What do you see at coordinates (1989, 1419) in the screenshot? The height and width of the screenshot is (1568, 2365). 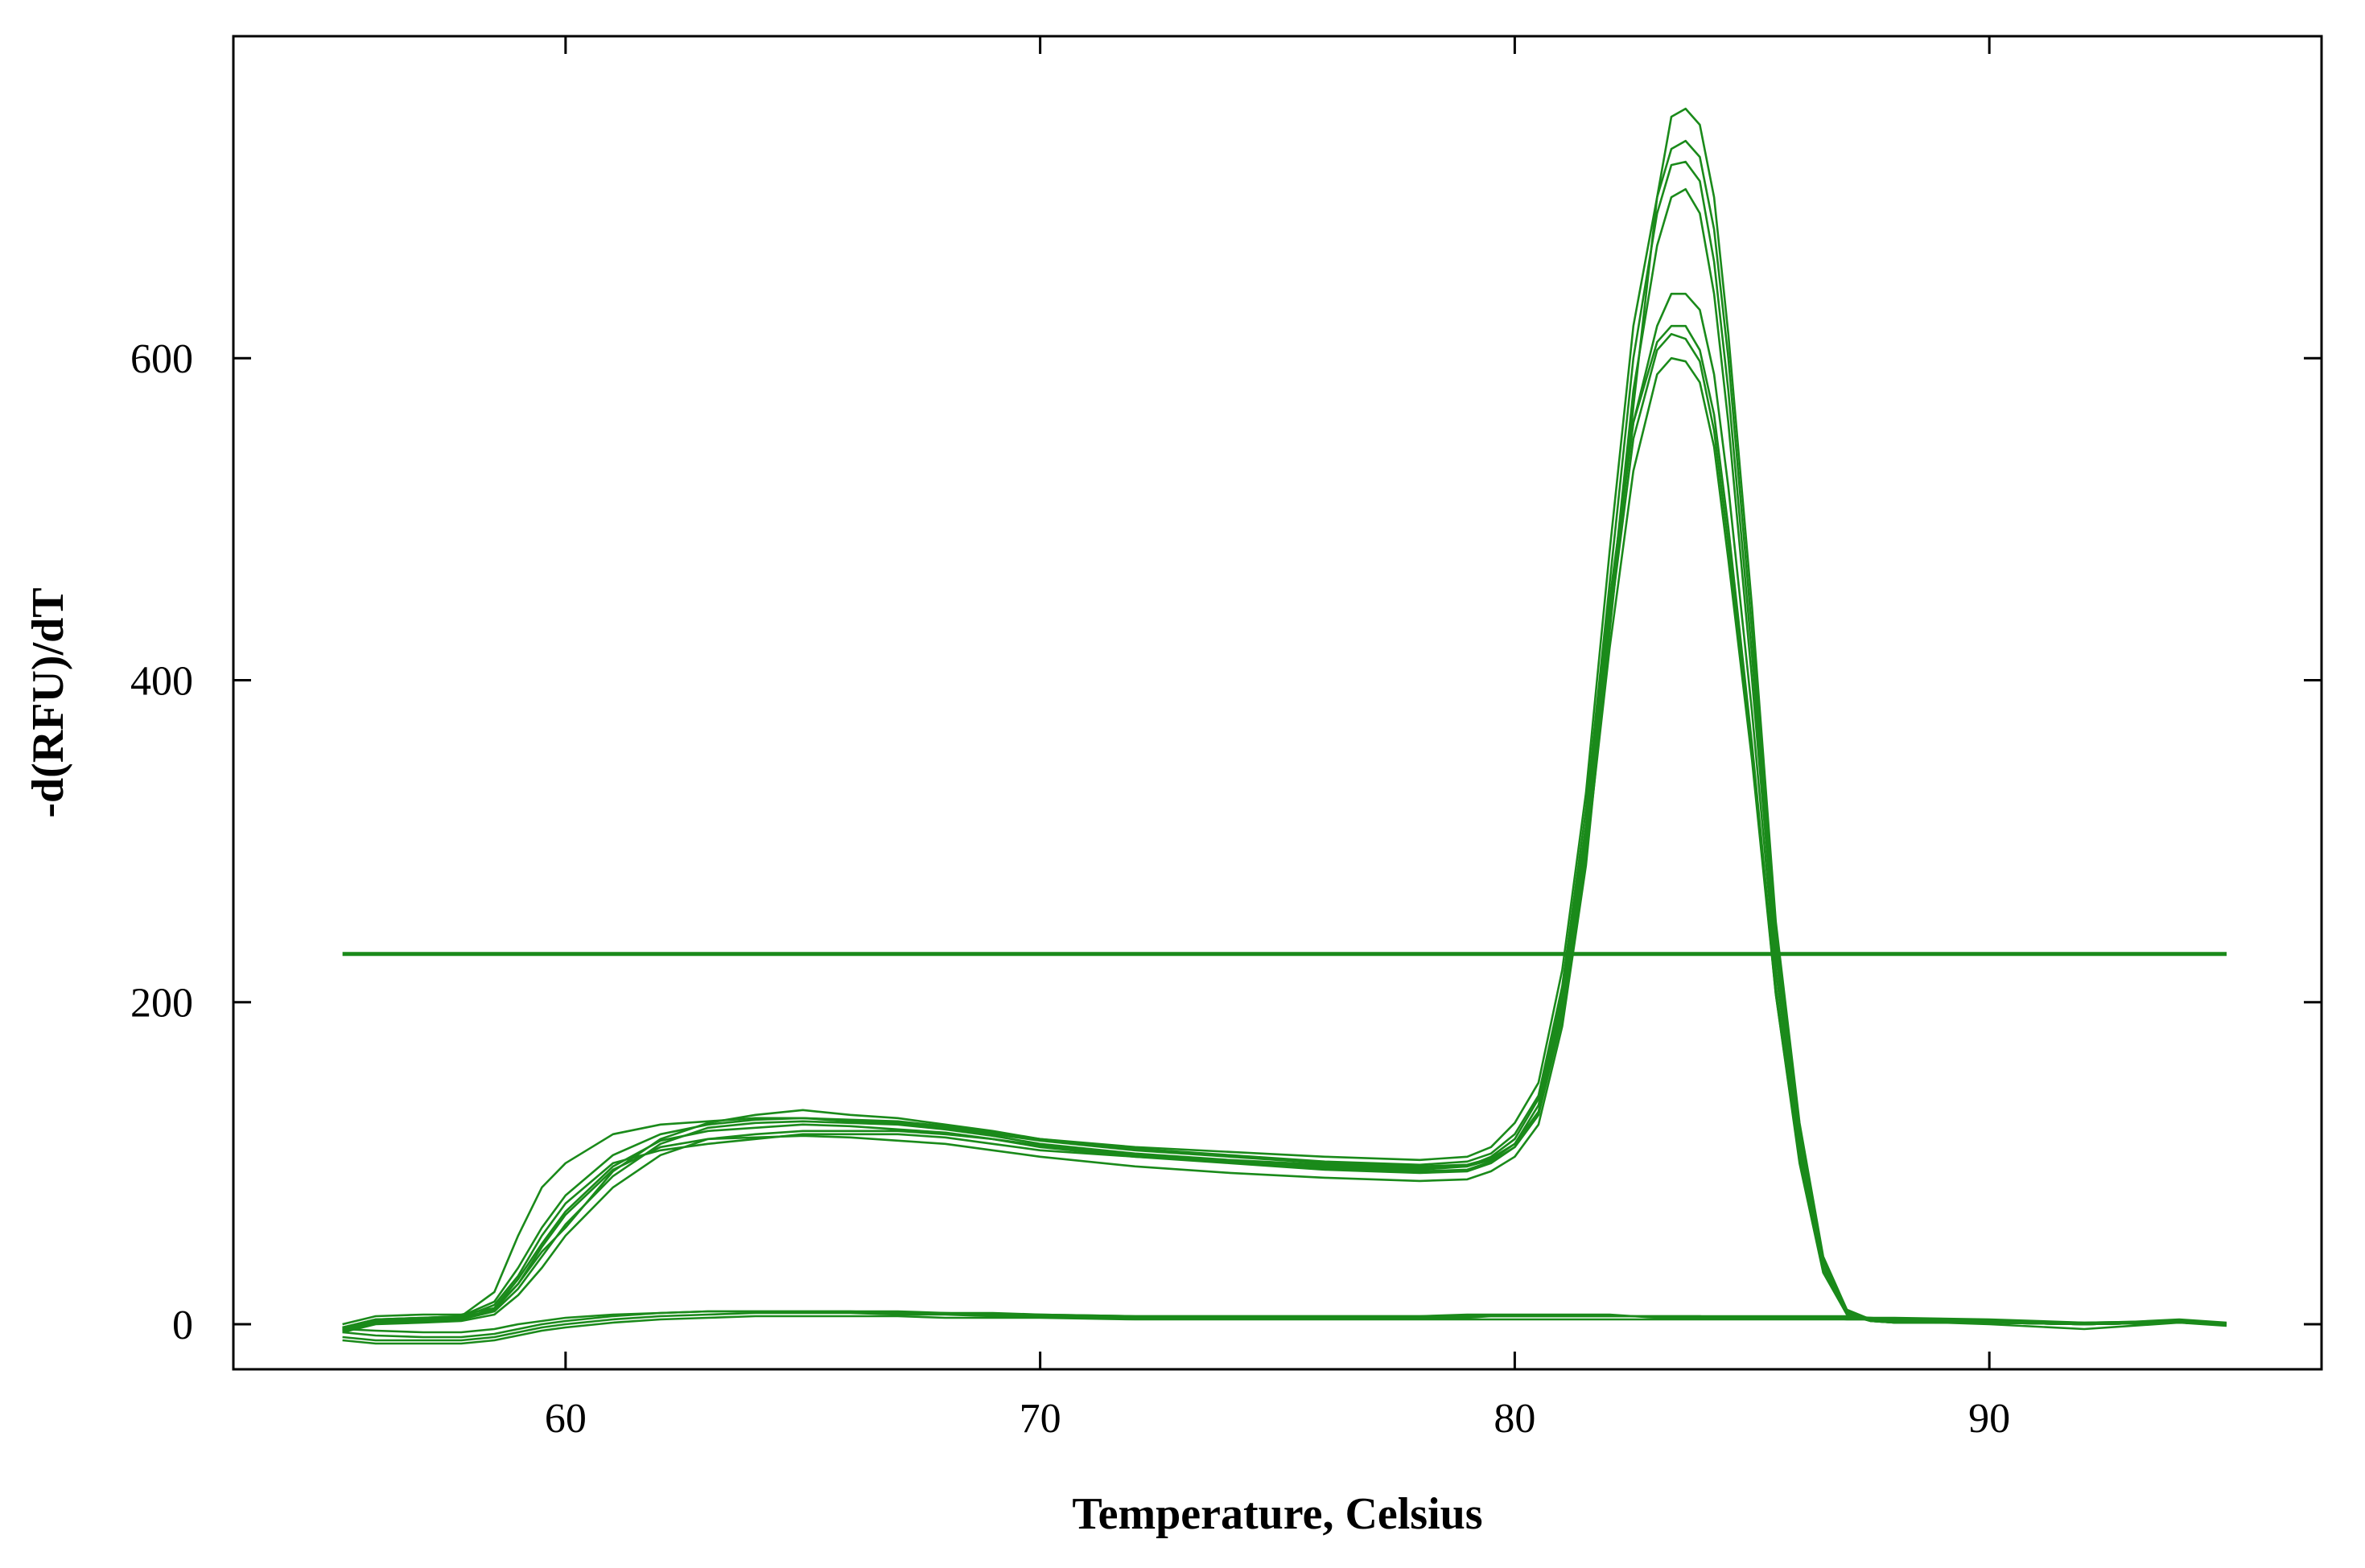 I see `x-tick-label: 90` at bounding box center [1989, 1419].